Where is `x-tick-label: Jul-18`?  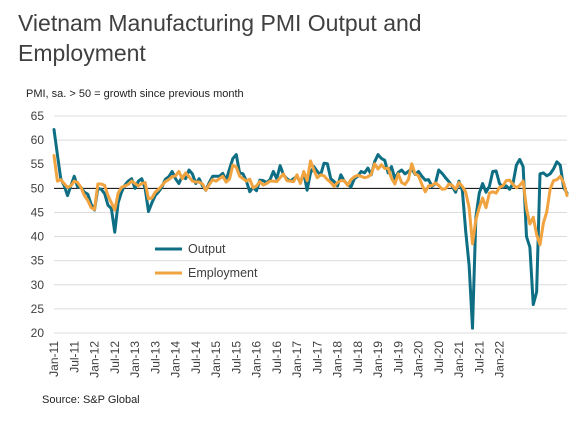 x-tick-label: Jul-18 is located at coordinates (358, 357).